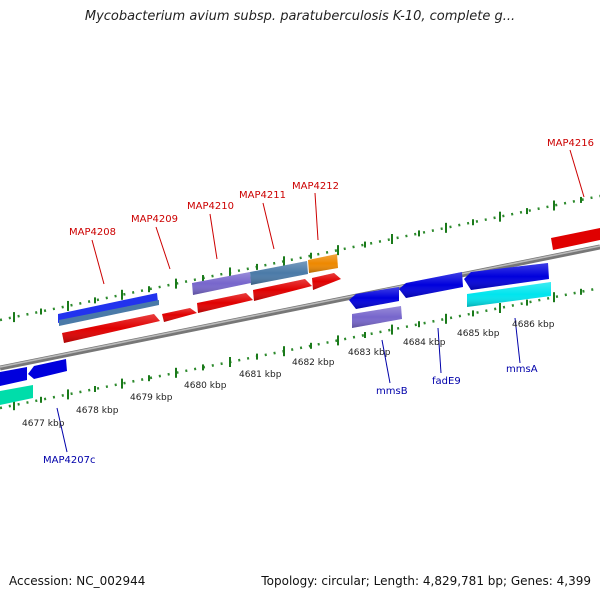  Describe the element at coordinates (92, 232) in the screenshot. I see `gene-label-map4208: MAP4208` at that location.